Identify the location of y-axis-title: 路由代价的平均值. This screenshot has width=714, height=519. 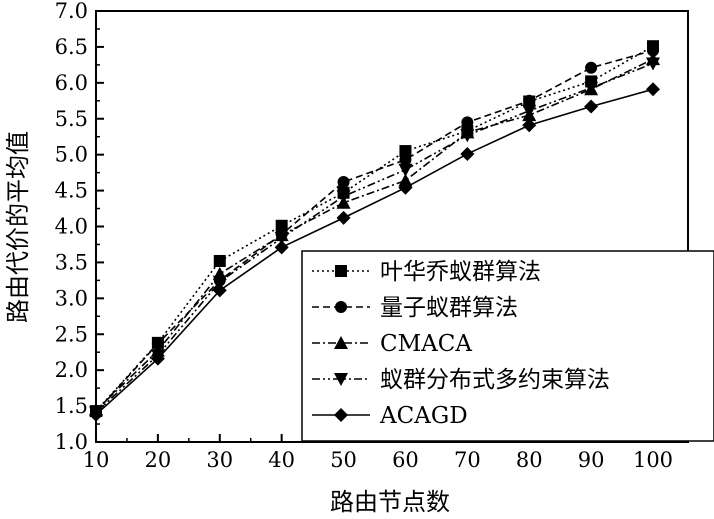
(18, 227).